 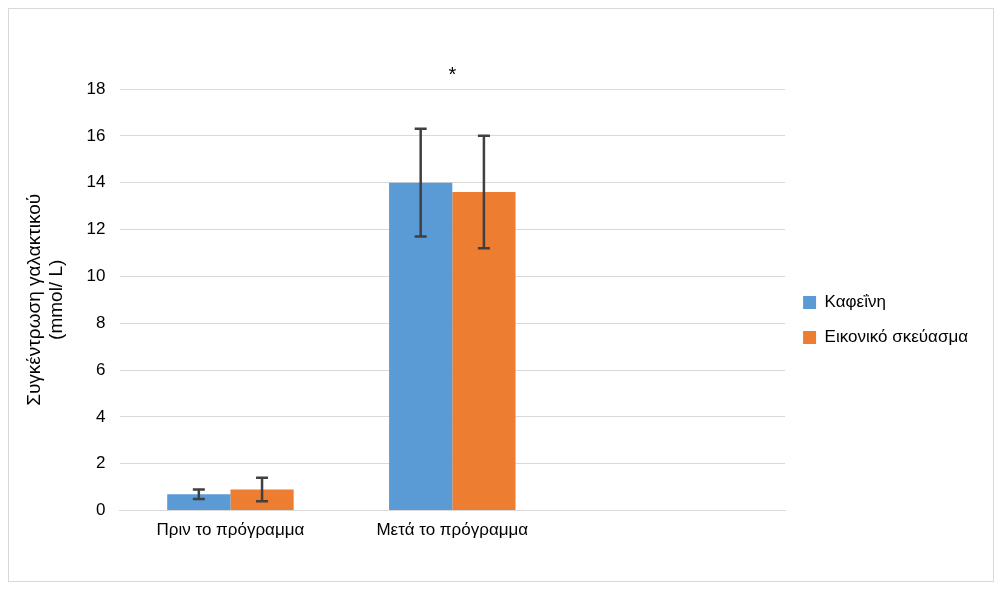 What do you see at coordinates (96, 229) in the screenshot?
I see `y-tick-label: 12` at bounding box center [96, 229].